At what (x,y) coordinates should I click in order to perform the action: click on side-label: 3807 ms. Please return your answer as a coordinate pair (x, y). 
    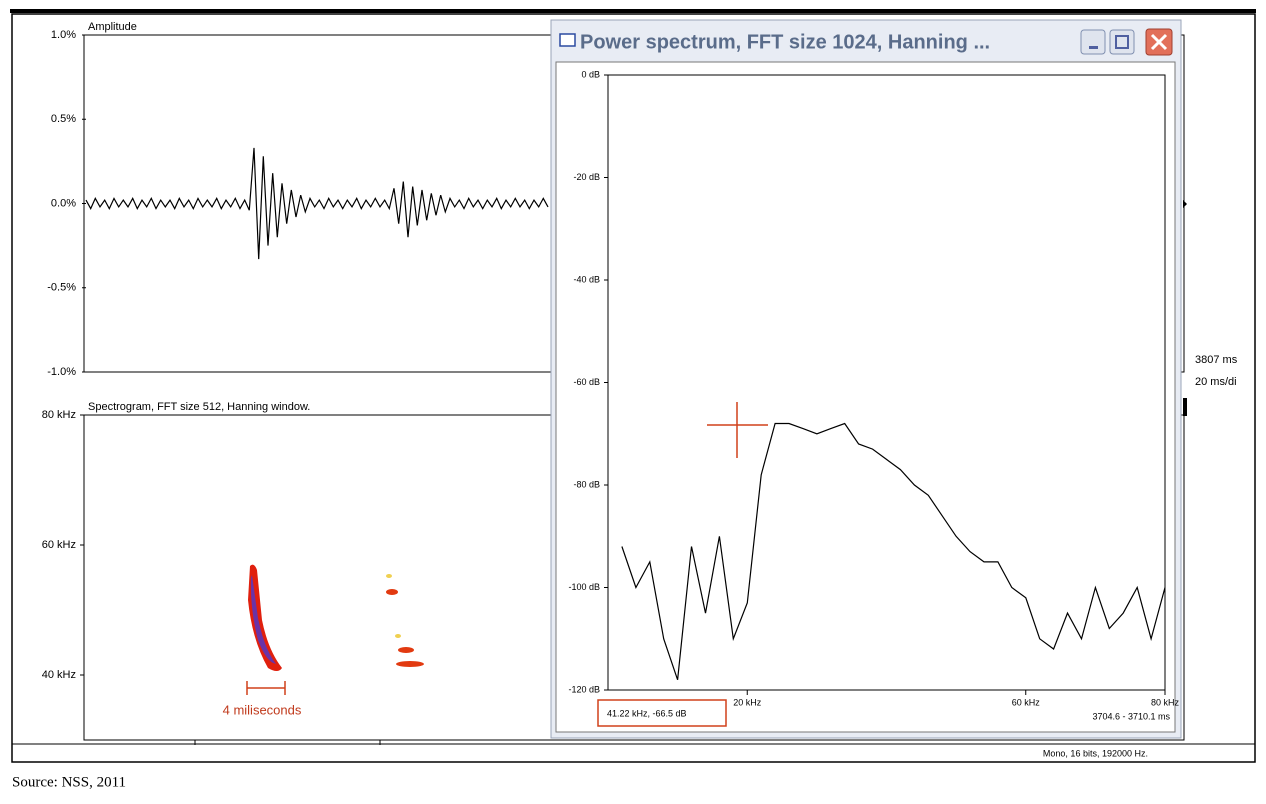
    Looking at the image, I should click on (1216, 360).